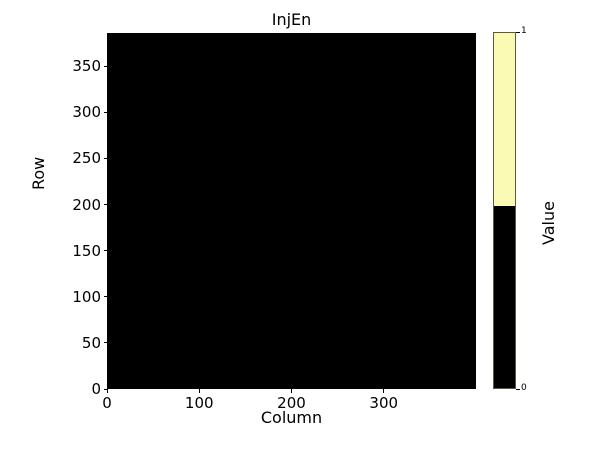 The width and height of the screenshot is (600, 450). I want to click on colorbar, so click(504, 210).